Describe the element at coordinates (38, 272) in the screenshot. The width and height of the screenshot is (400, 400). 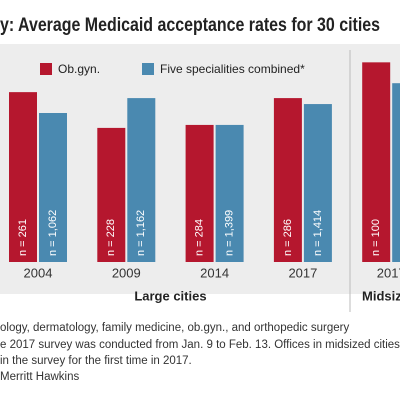
I see `x-tick-label: 2004` at that location.